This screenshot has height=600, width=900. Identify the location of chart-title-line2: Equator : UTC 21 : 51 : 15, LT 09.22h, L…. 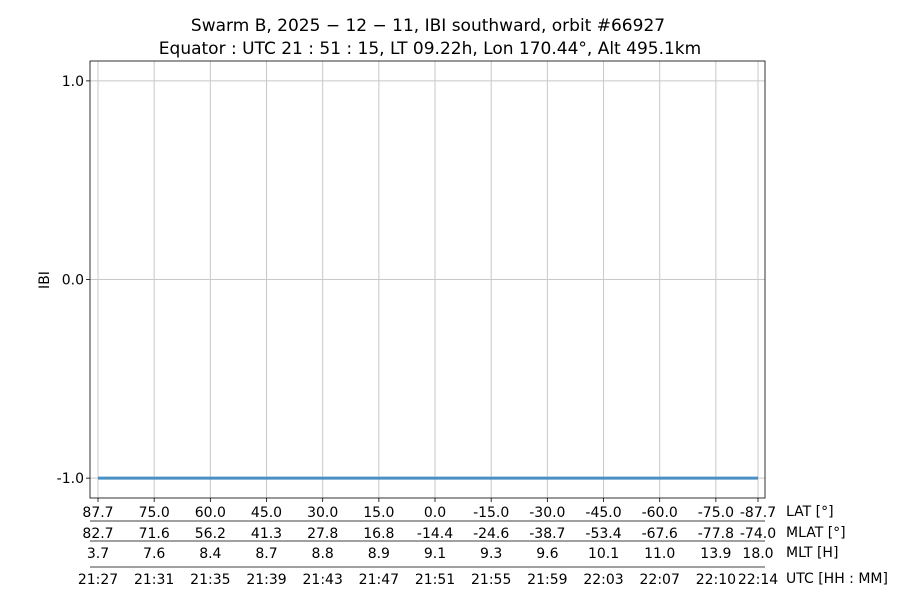
(430, 49).